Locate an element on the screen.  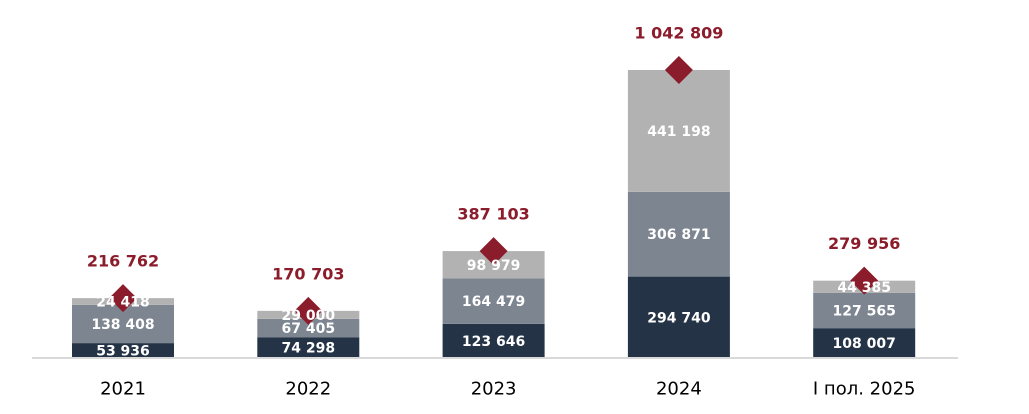
segment-value-label: 306 871 is located at coordinates (678, 235).